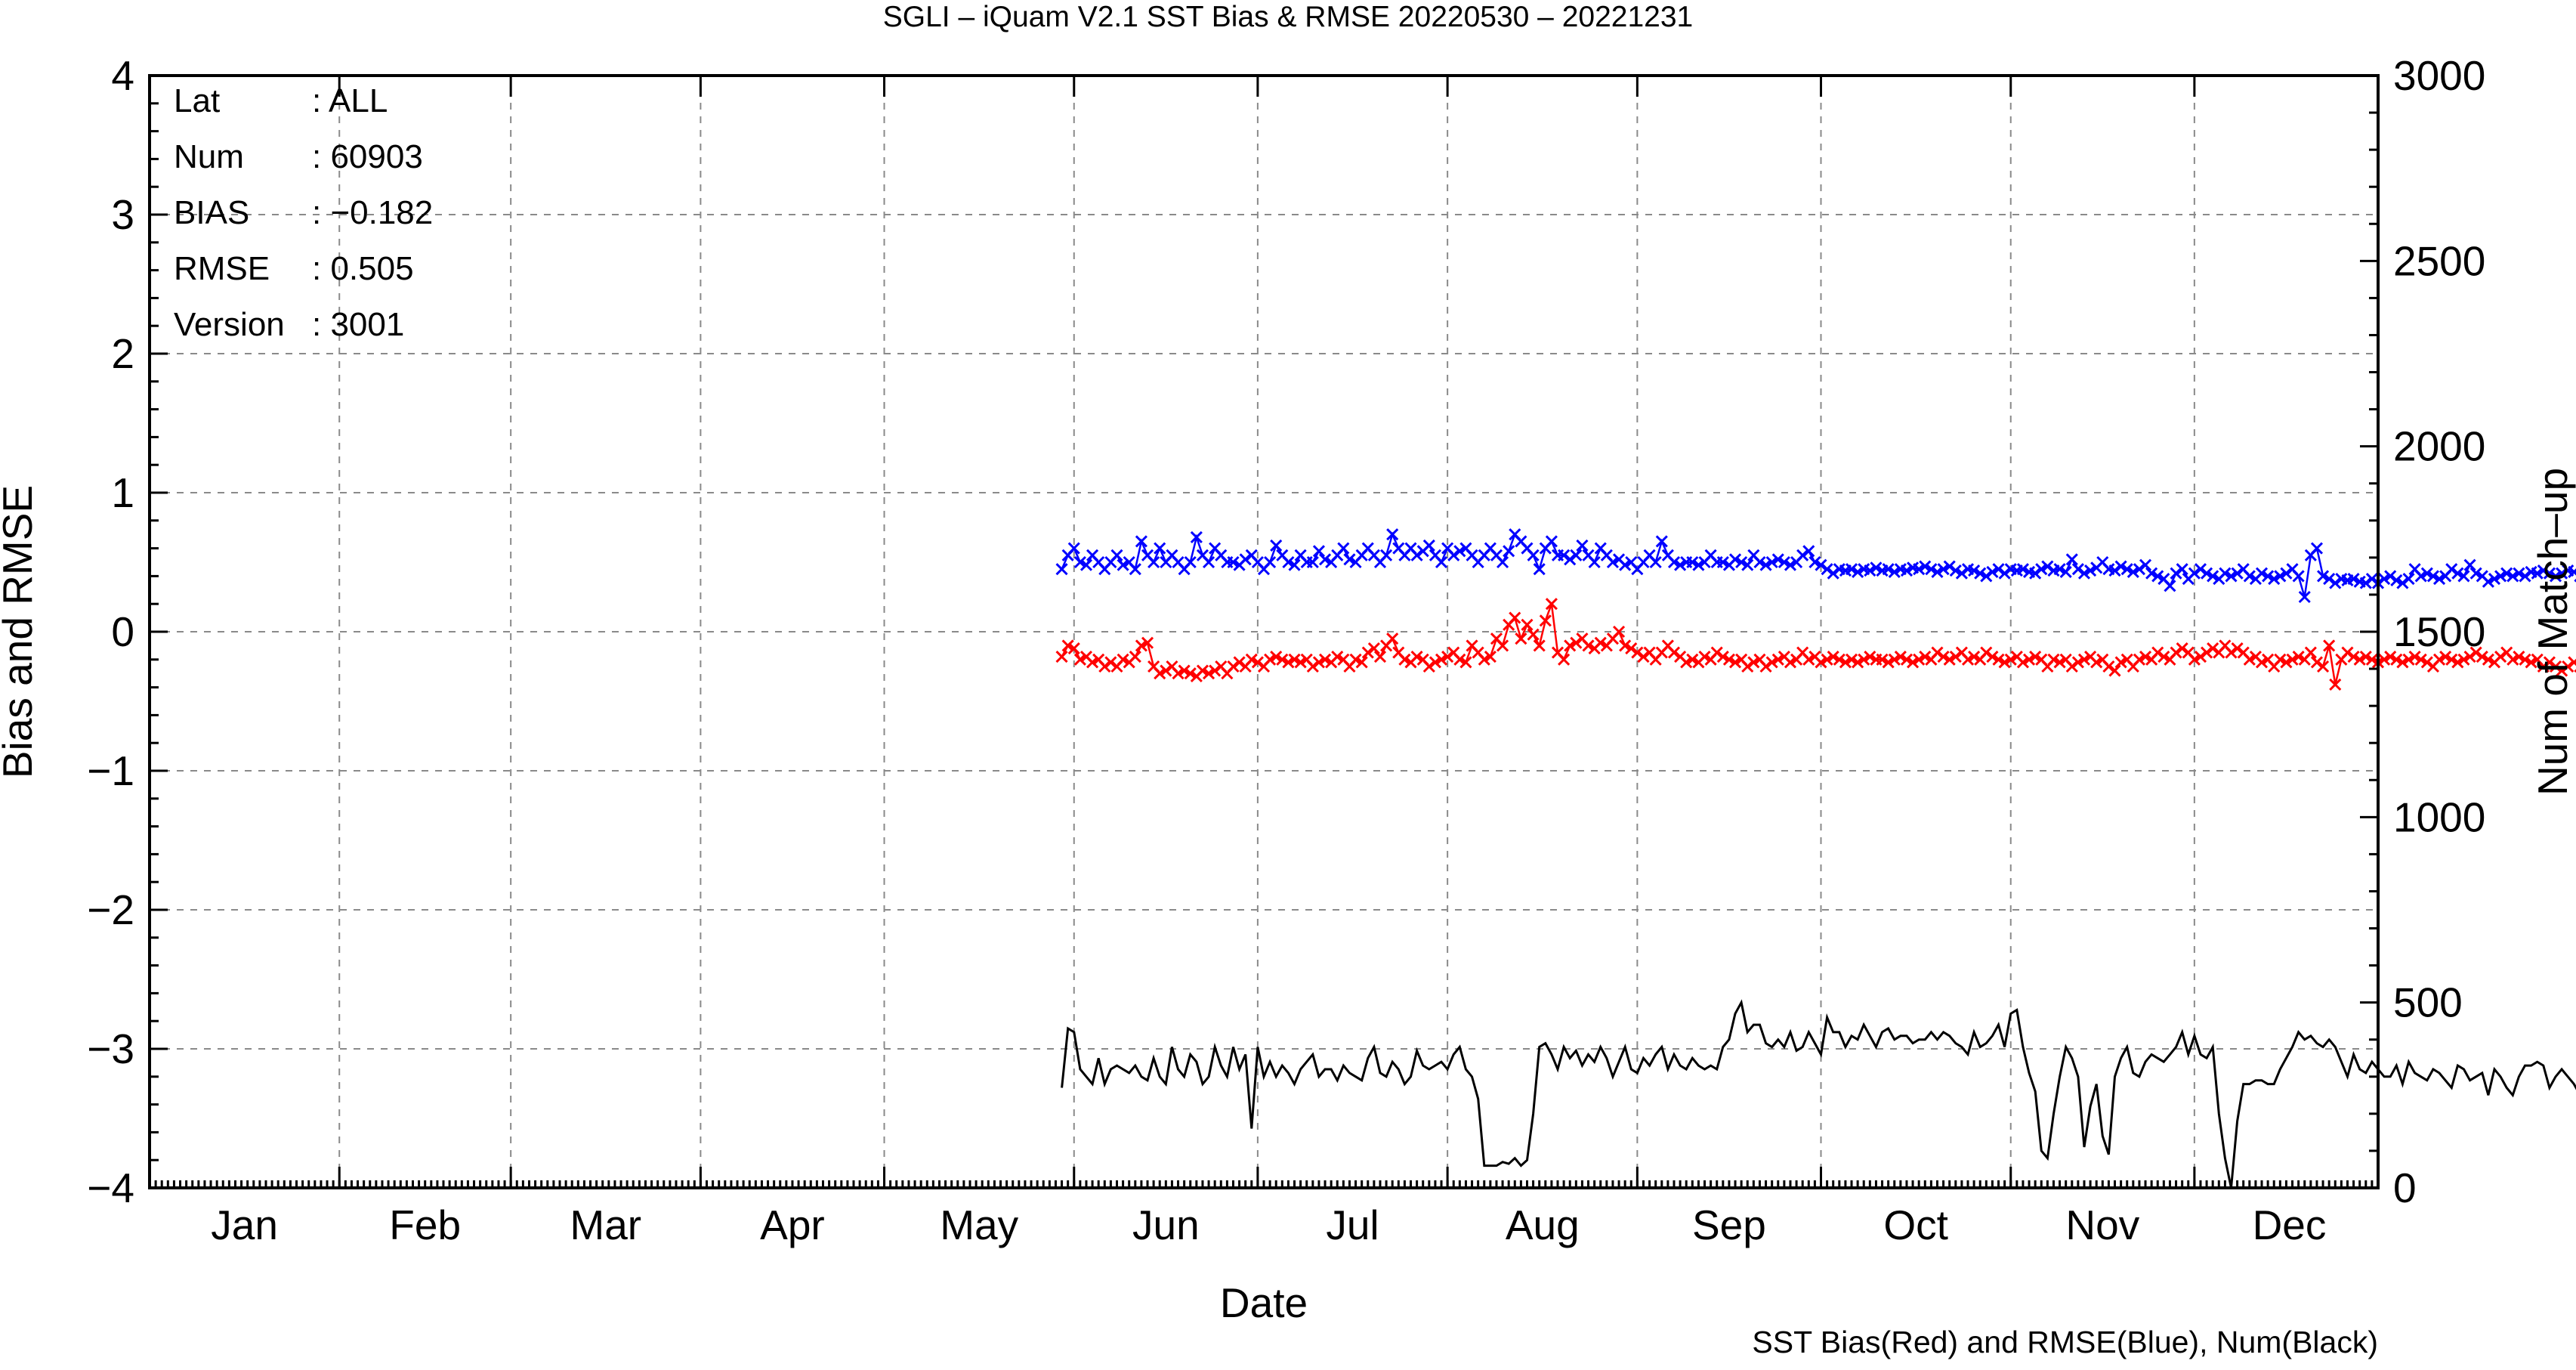 Image resolution: width=2576 pixels, height=1370 pixels. Describe the element at coordinates (605, 1224) in the screenshot. I see `x-tick-label: Mar` at that location.